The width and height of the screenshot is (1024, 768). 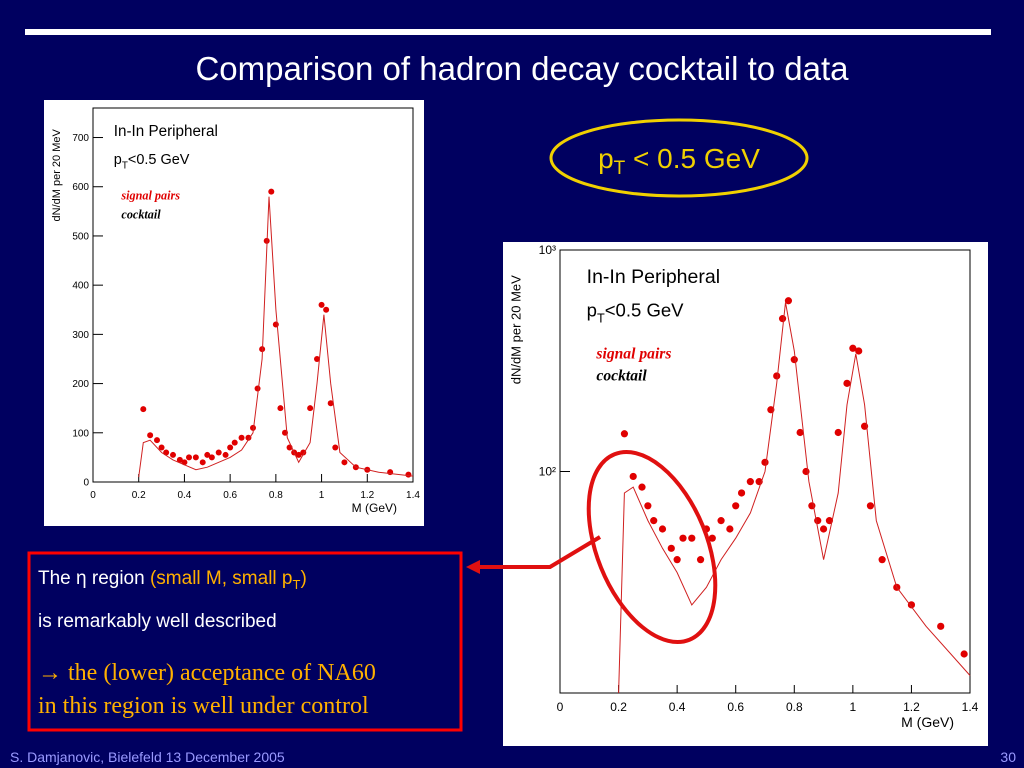 What do you see at coordinates (80, 335) in the screenshot?
I see `y-tick-label: 300` at bounding box center [80, 335].